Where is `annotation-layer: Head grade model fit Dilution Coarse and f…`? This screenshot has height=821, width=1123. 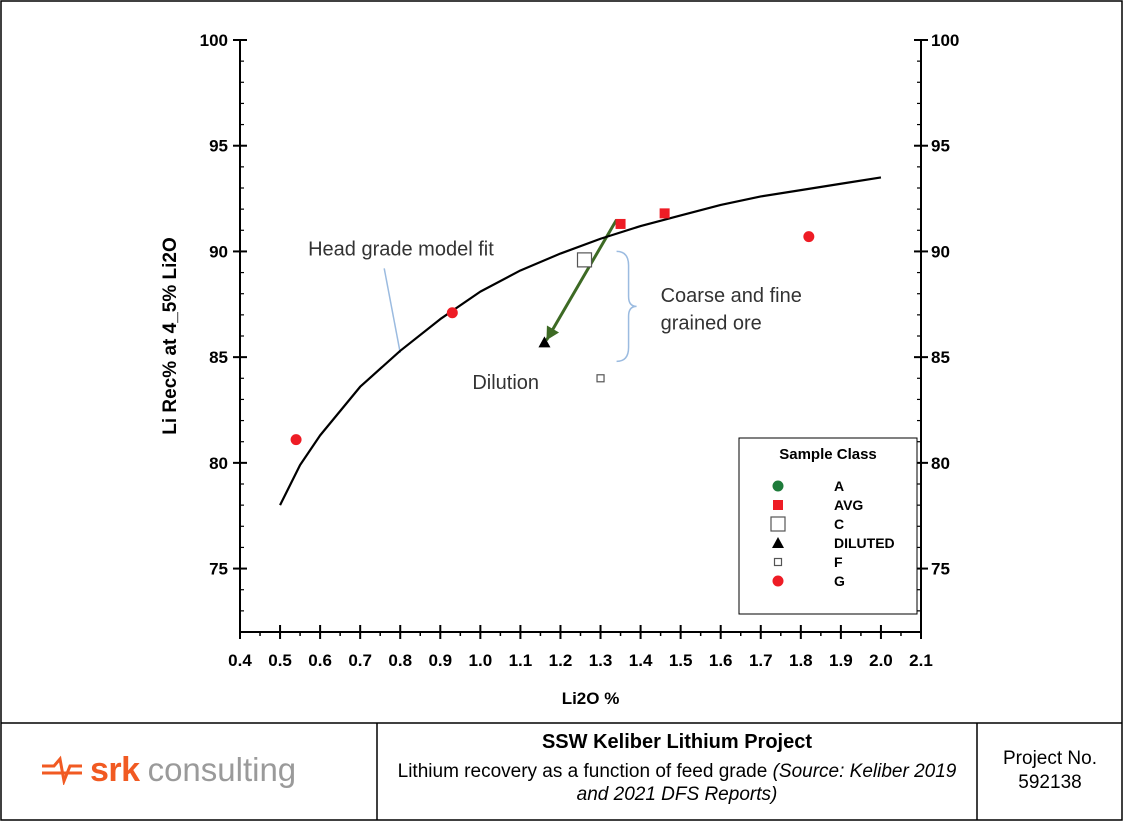
annotation-layer: Head grade model fit Dilution Coarse and f… is located at coordinates (555, 306).